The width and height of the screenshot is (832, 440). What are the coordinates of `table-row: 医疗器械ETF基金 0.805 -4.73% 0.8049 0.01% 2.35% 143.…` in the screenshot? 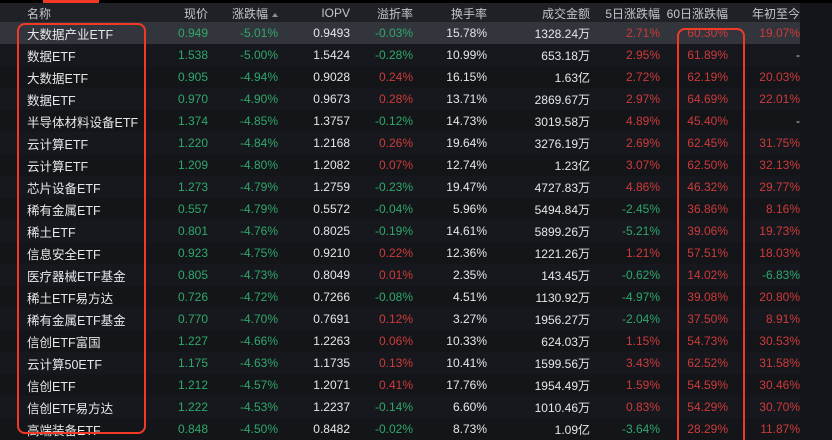 It's located at (400, 275).